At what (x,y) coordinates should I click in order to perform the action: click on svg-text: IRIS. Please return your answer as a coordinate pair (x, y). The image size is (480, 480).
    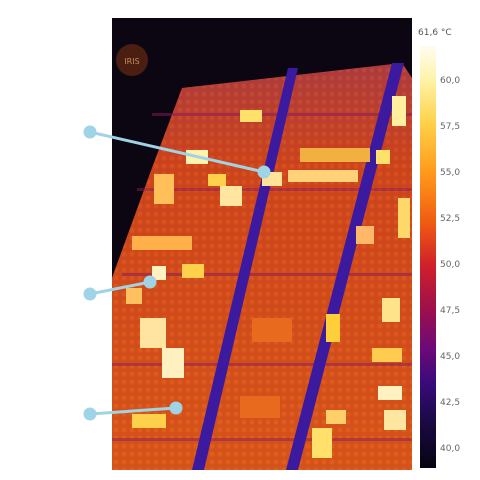
    Looking at the image, I should click on (131, 61).